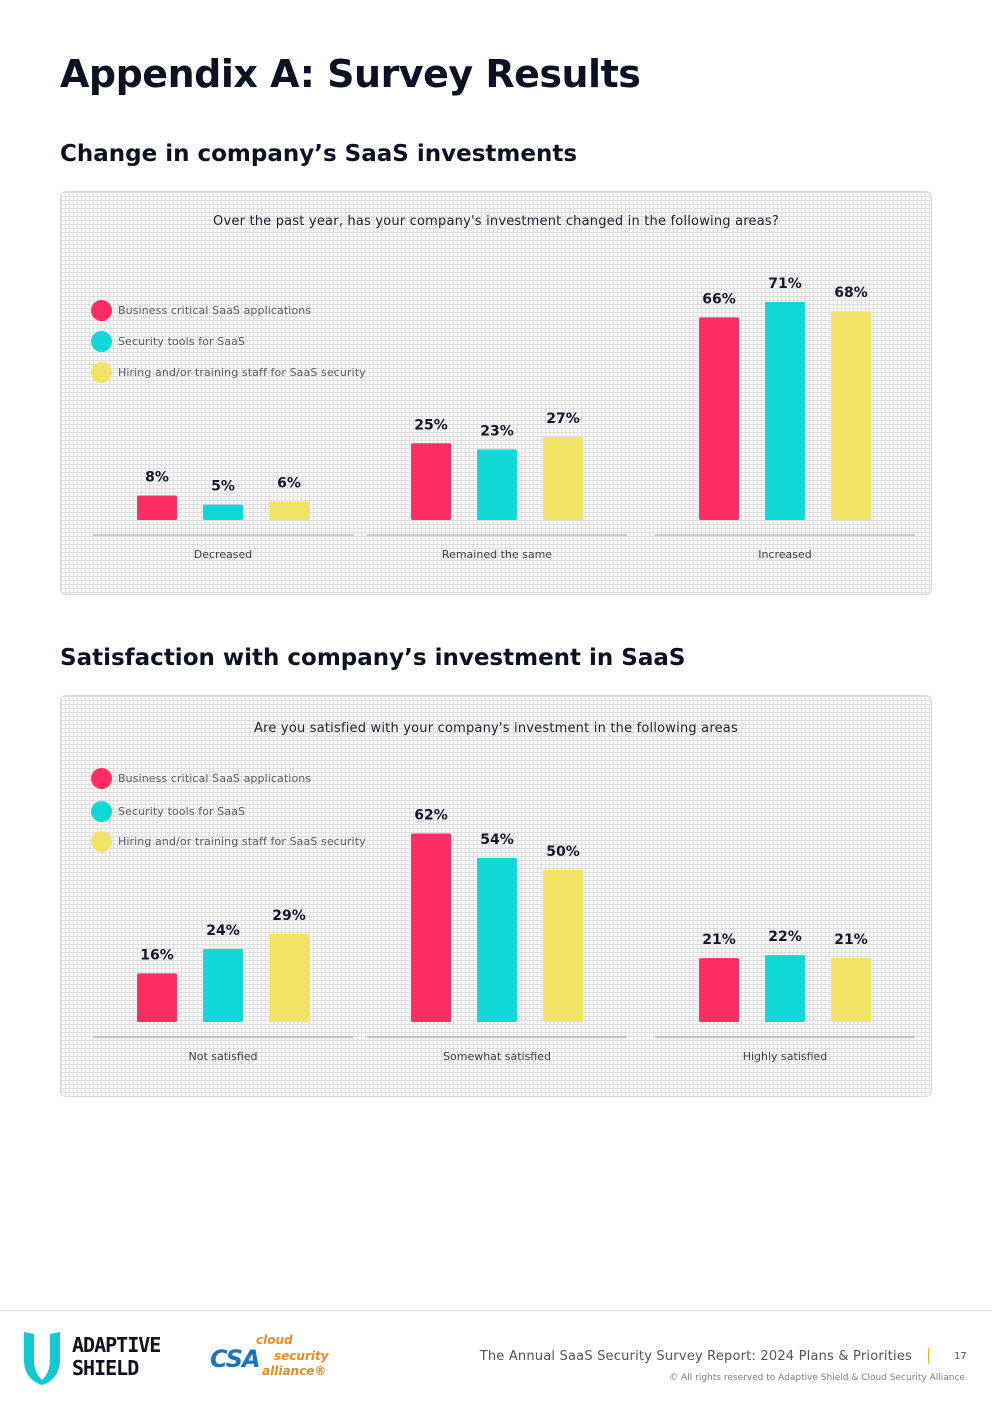  What do you see at coordinates (960, 1356) in the screenshot?
I see `page-number: 17` at bounding box center [960, 1356].